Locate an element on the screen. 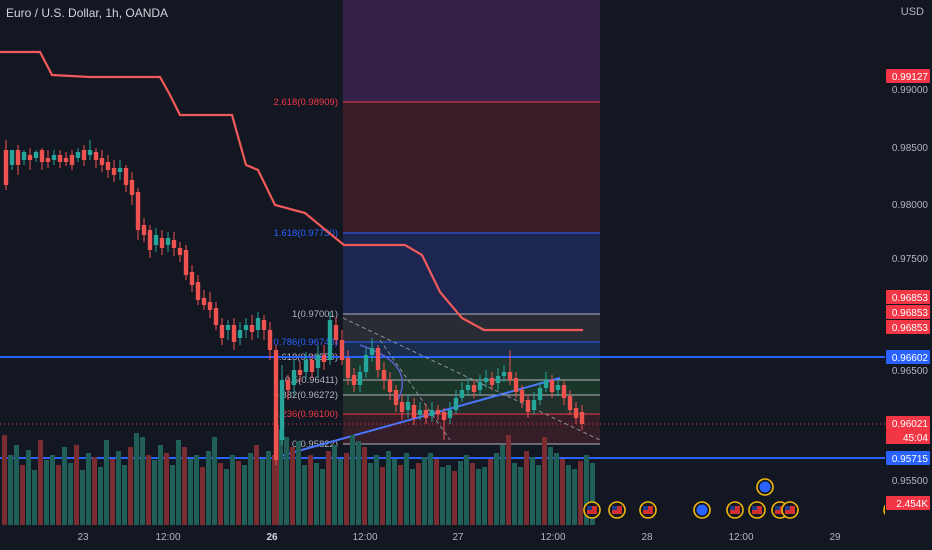  fib-label: 0.382(0.96272) is located at coordinates (306, 395).